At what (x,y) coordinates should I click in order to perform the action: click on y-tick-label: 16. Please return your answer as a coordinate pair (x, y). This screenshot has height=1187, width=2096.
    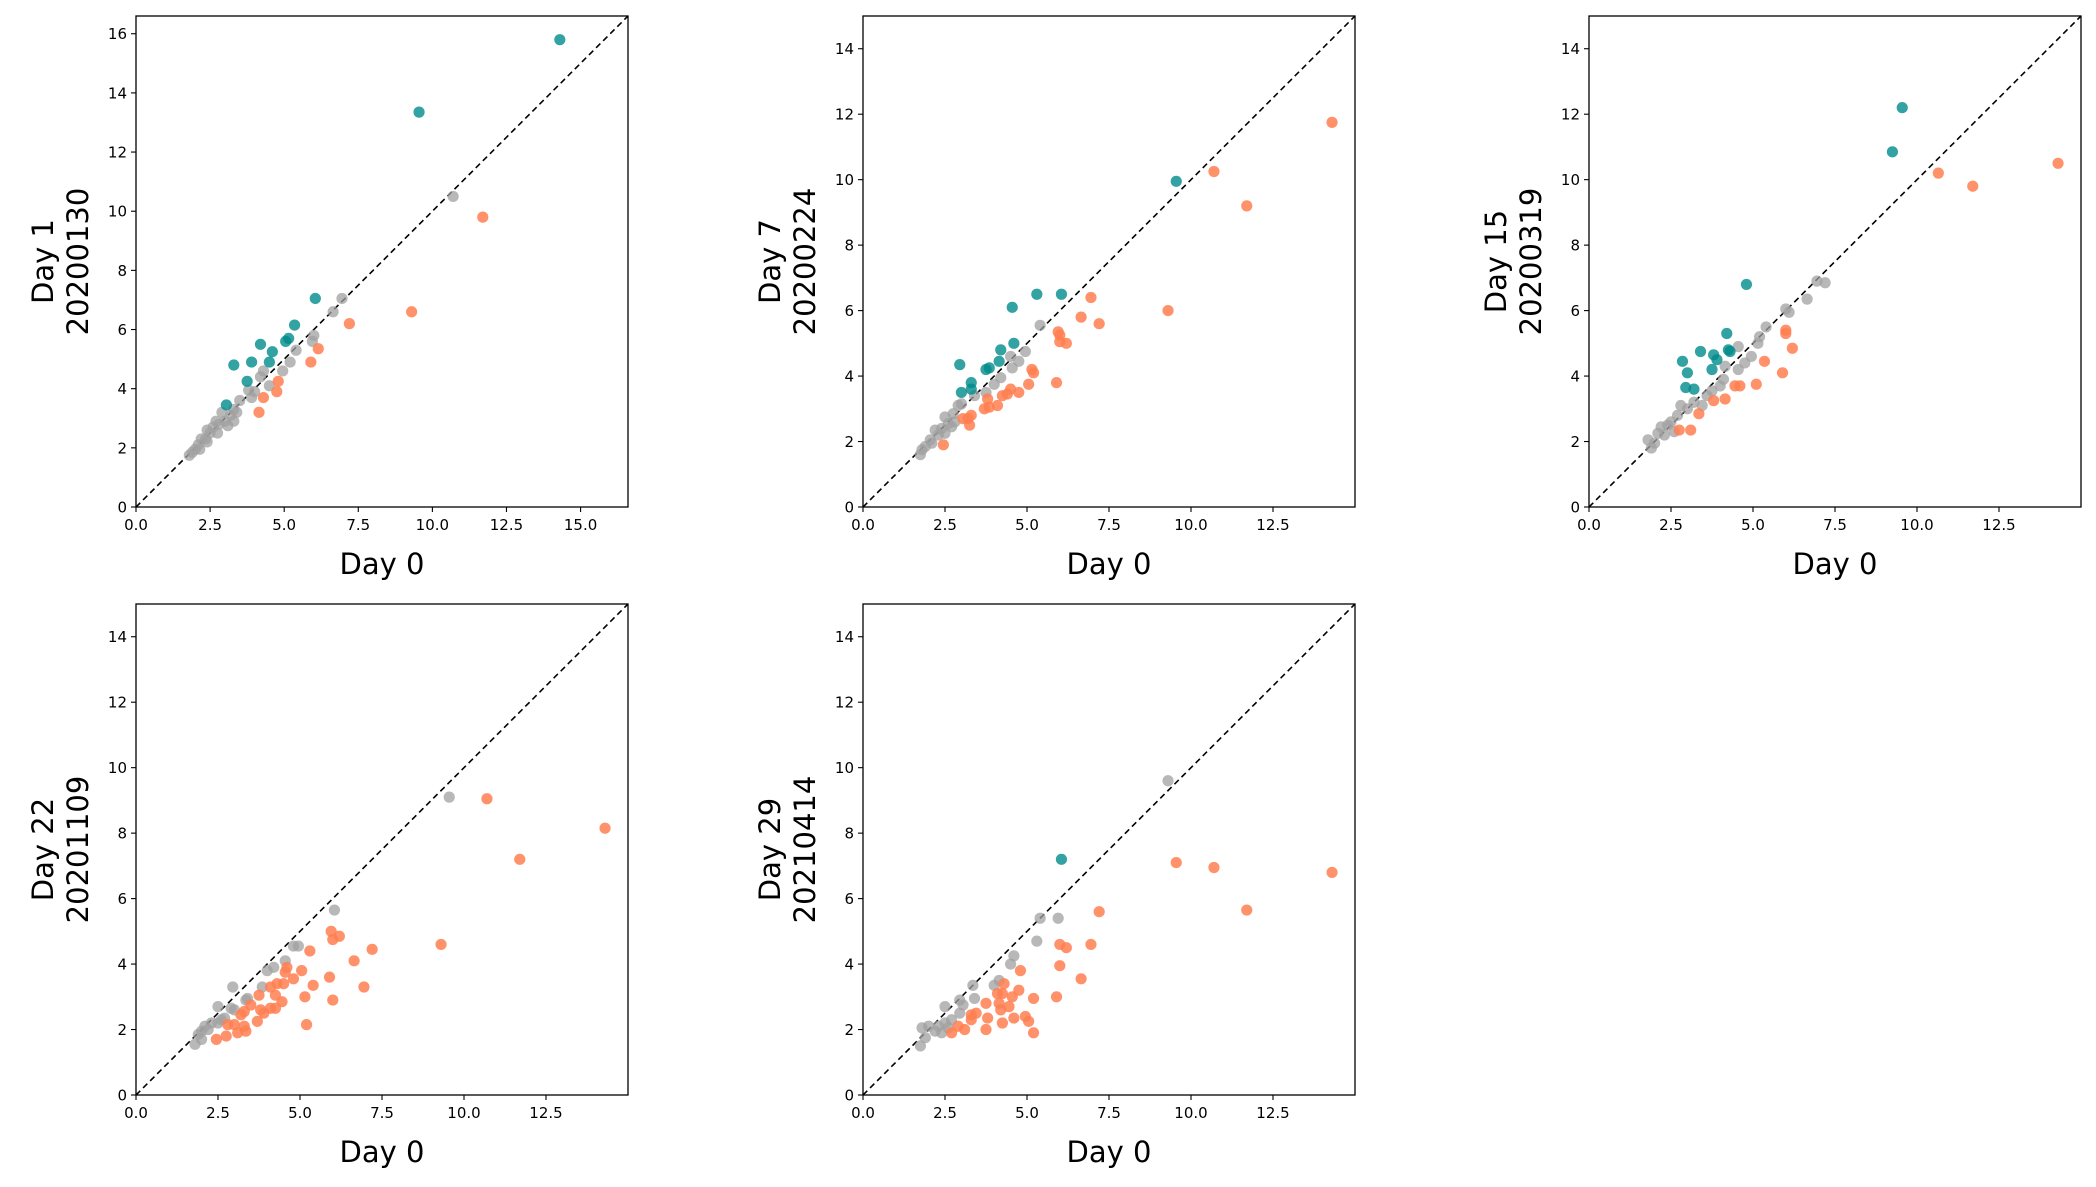
    Looking at the image, I should click on (117, 34).